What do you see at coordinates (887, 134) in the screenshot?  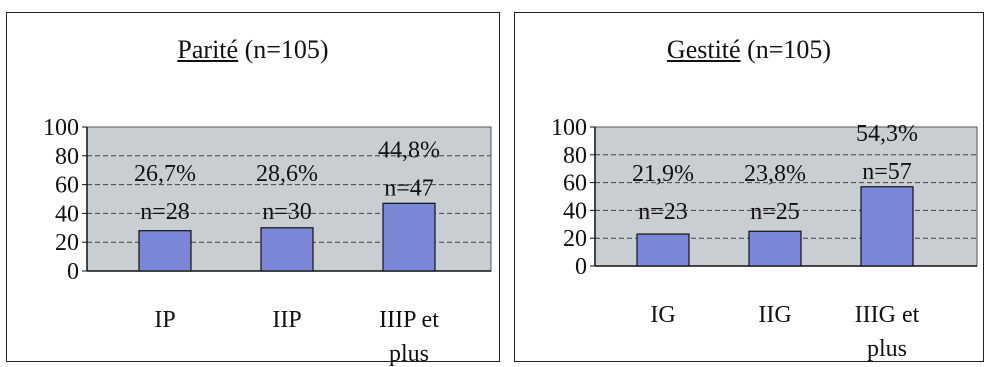 I see `data-label-percent: 54,3%` at bounding box center [887, 134].